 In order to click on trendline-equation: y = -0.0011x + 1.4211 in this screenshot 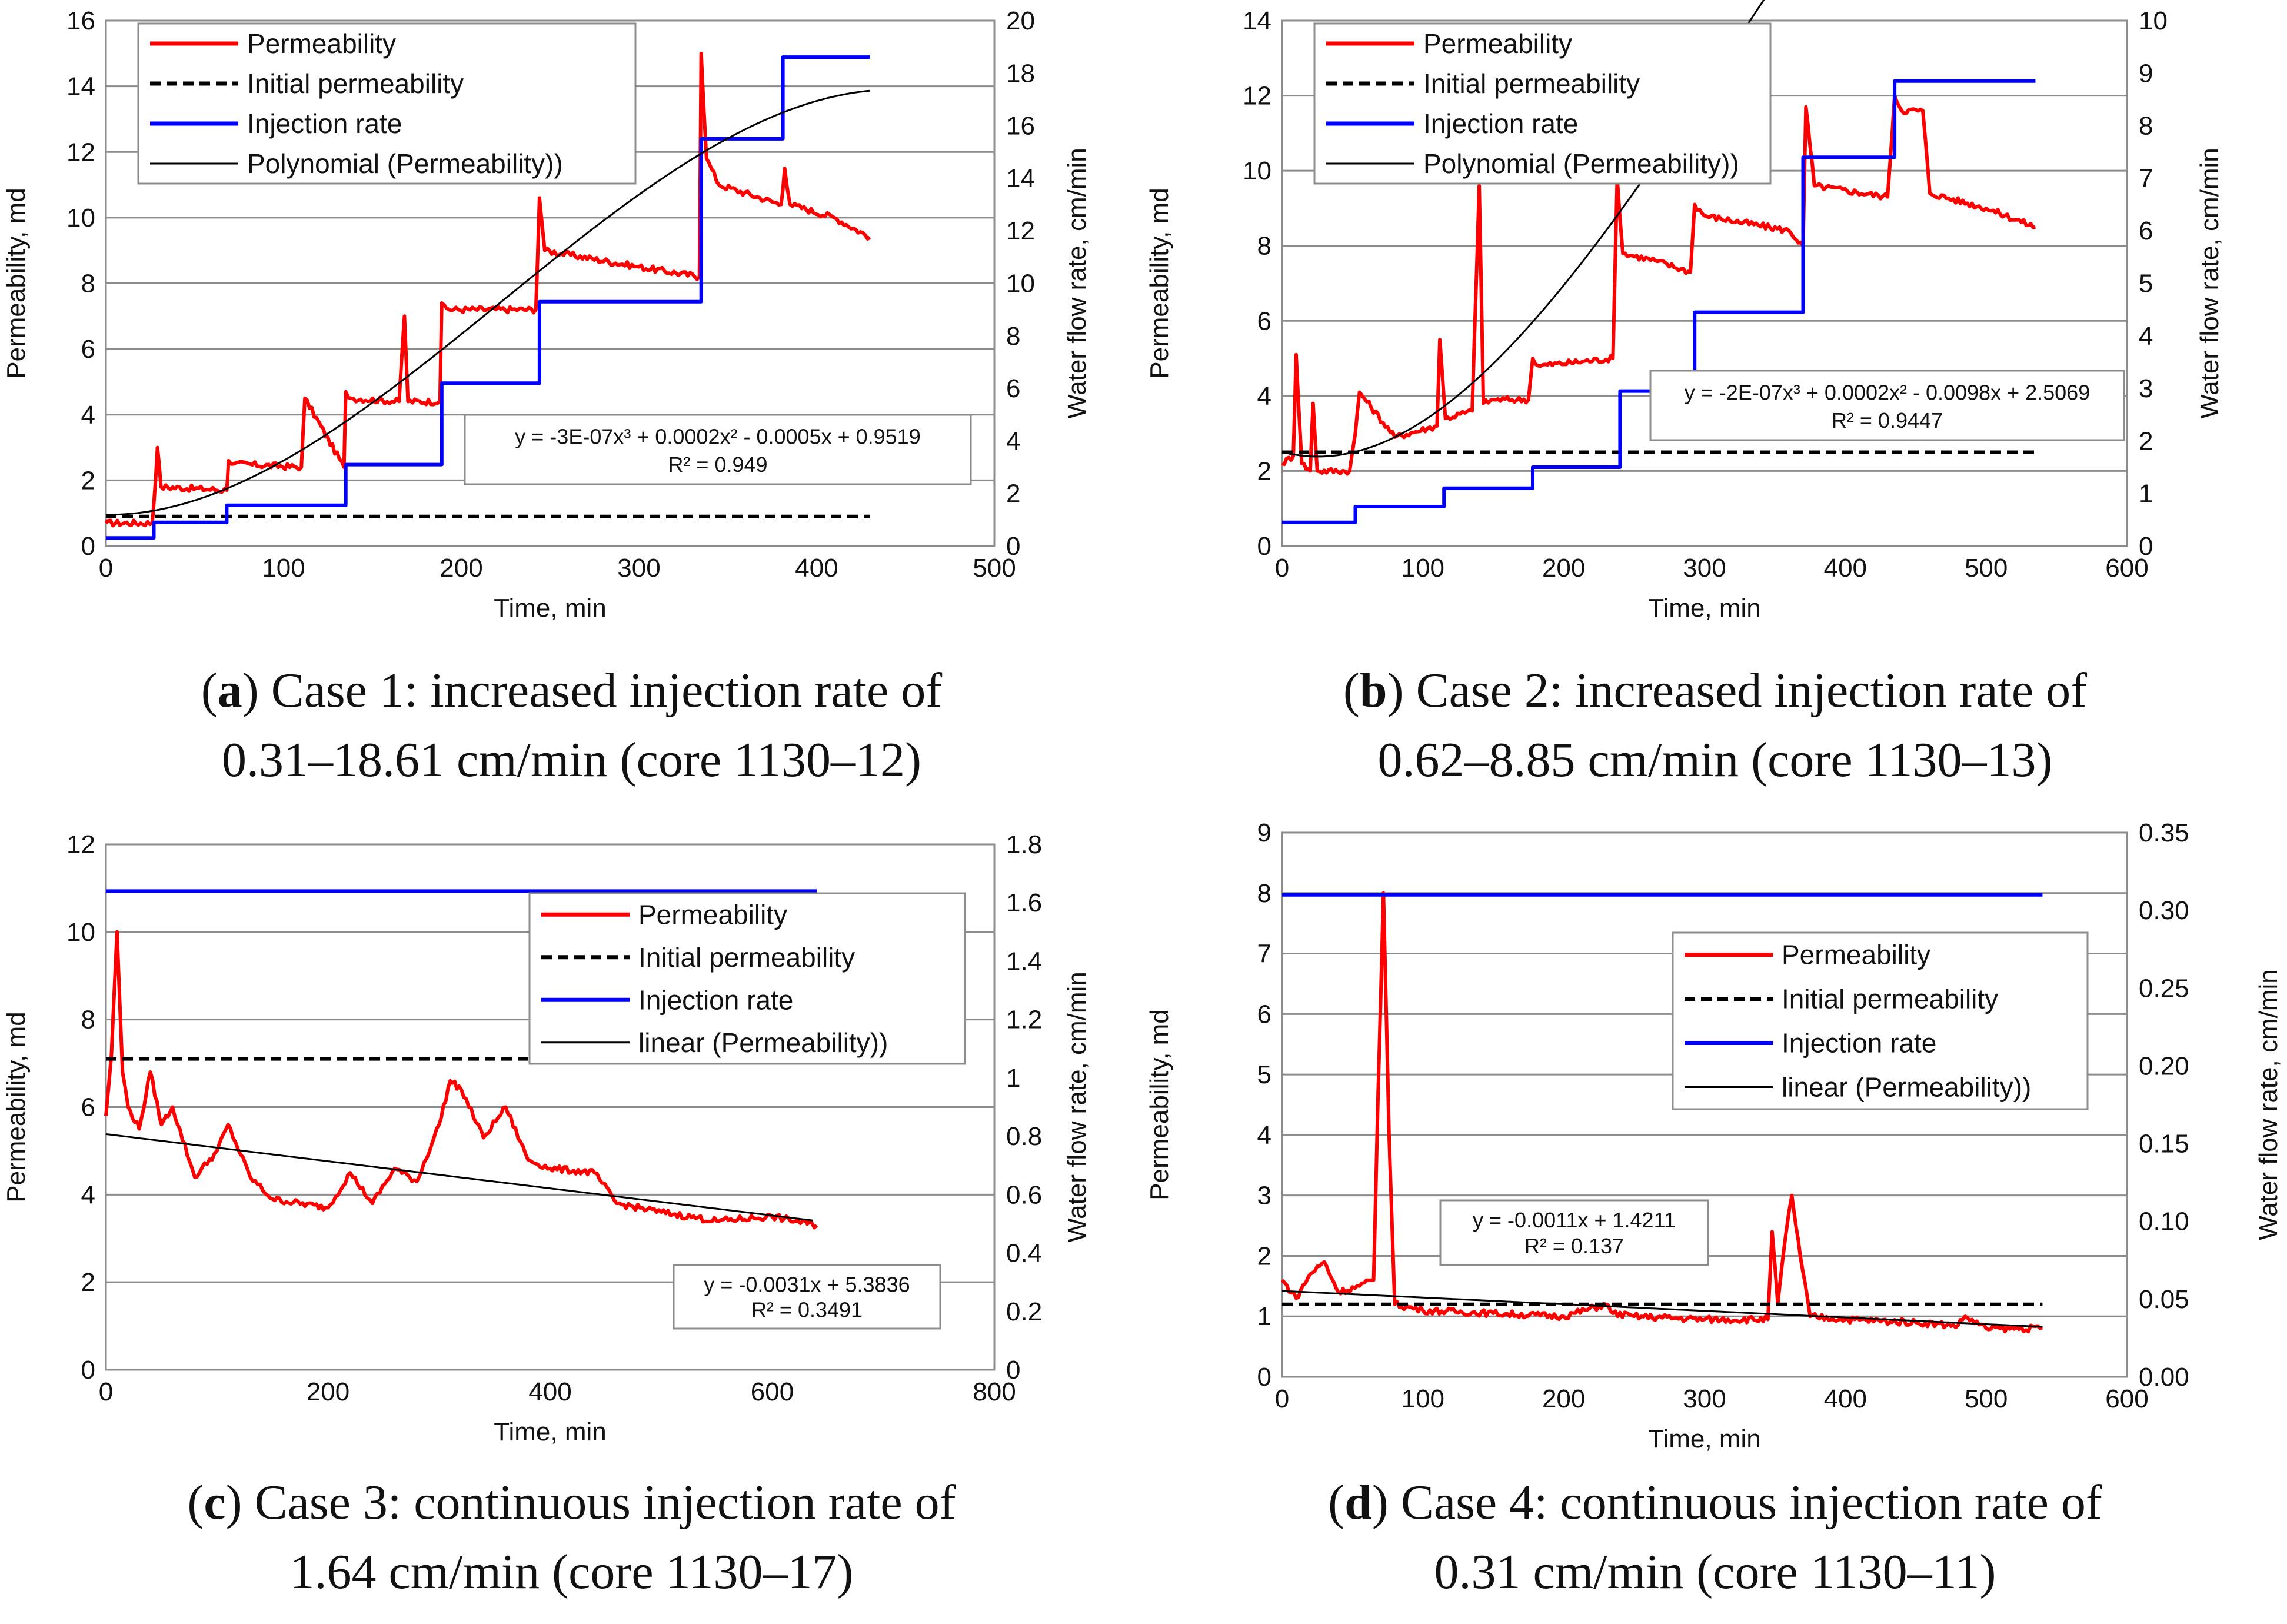, I will do `click(1574, 1220)`.